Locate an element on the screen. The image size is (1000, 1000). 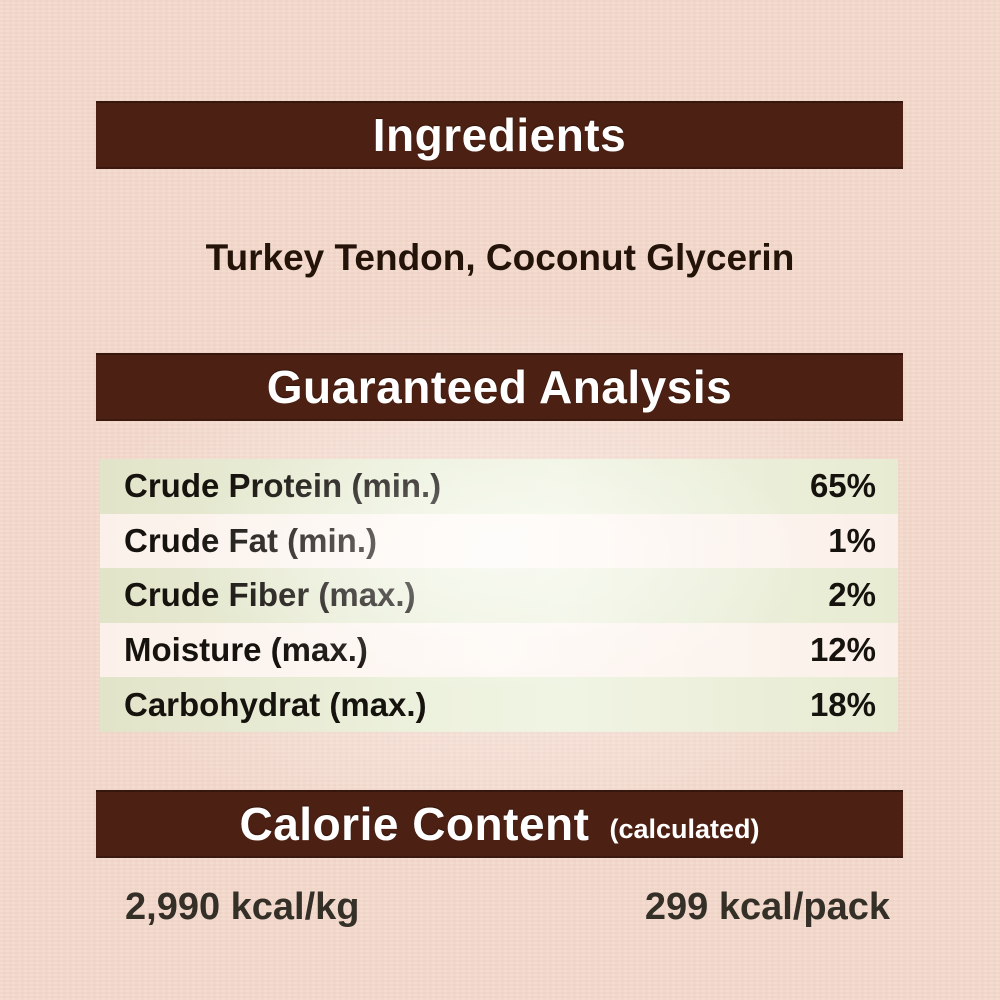
guaranteed-analysis-header-bar: Guaranteed Analysis is located at coordinates (499, 387).